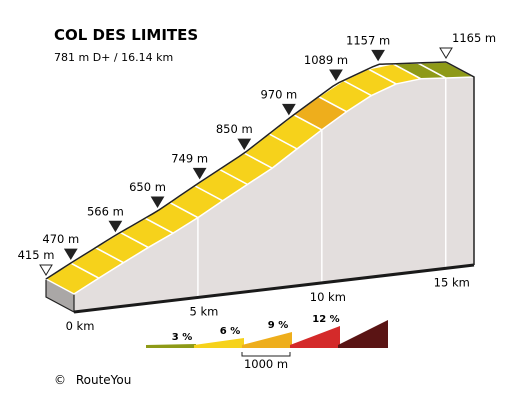  What do you see at coordinates (113, 57) in the screenshot?
I see `chart-subtitle: 781 m D+ / 16.14 km` at bounding box center [113, 57].